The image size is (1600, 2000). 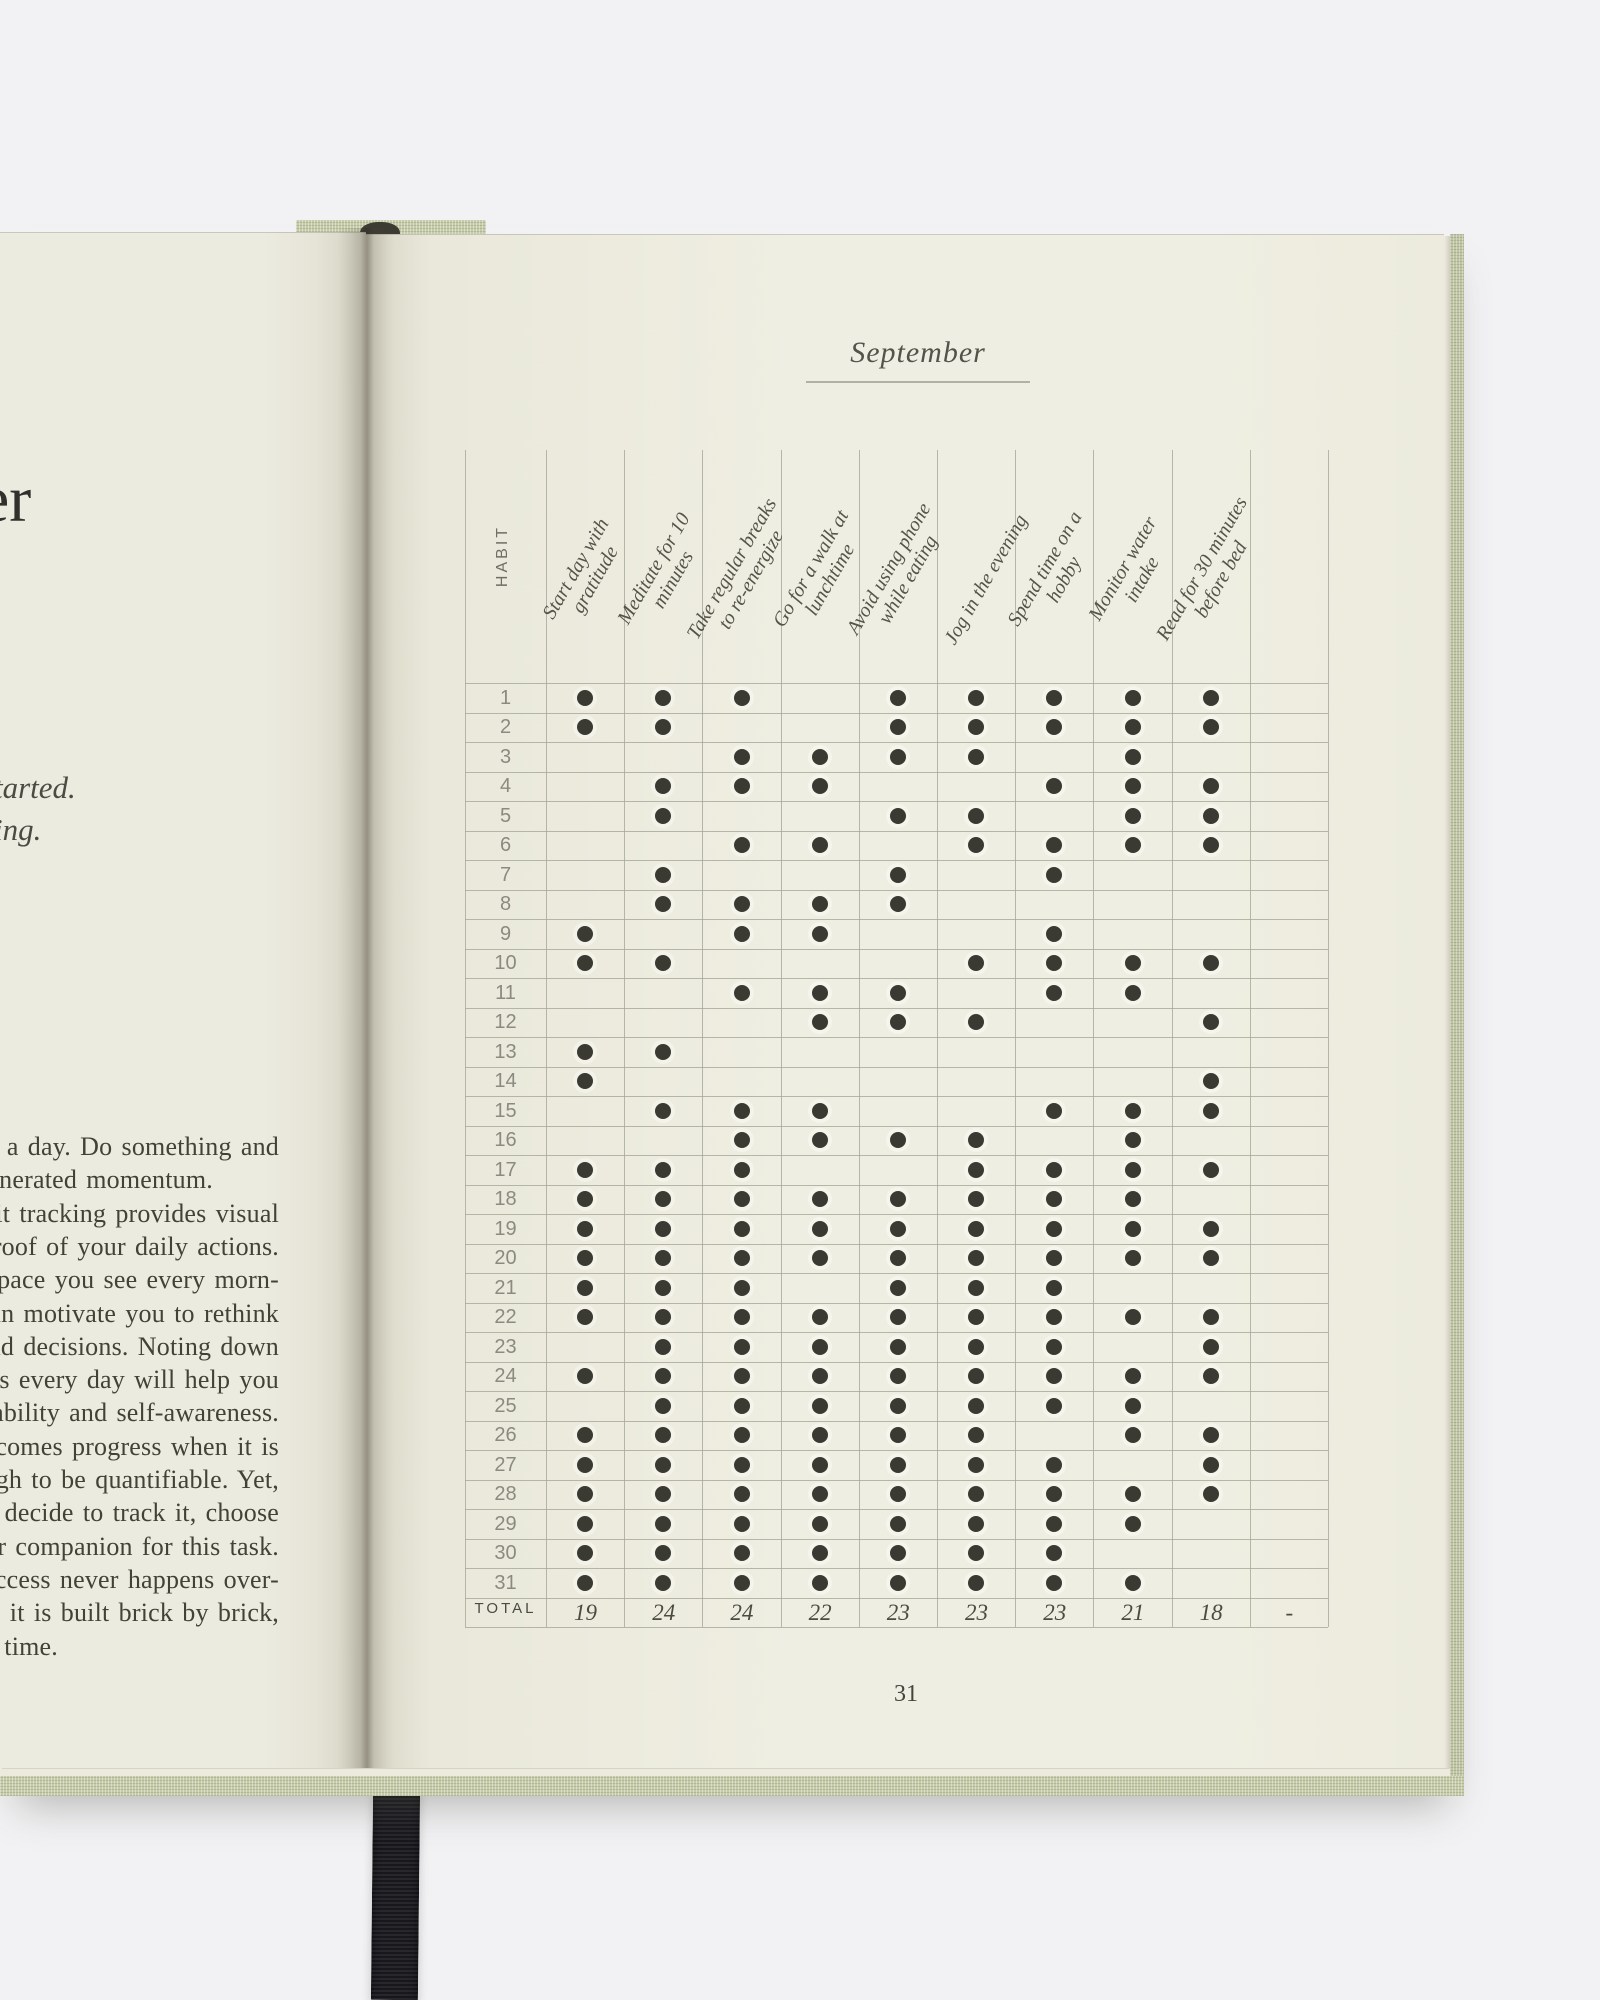 What do you see at coordinates (505, 697) in the screenshot?
I see `day-number: 1` at bounding box center [505, 697].